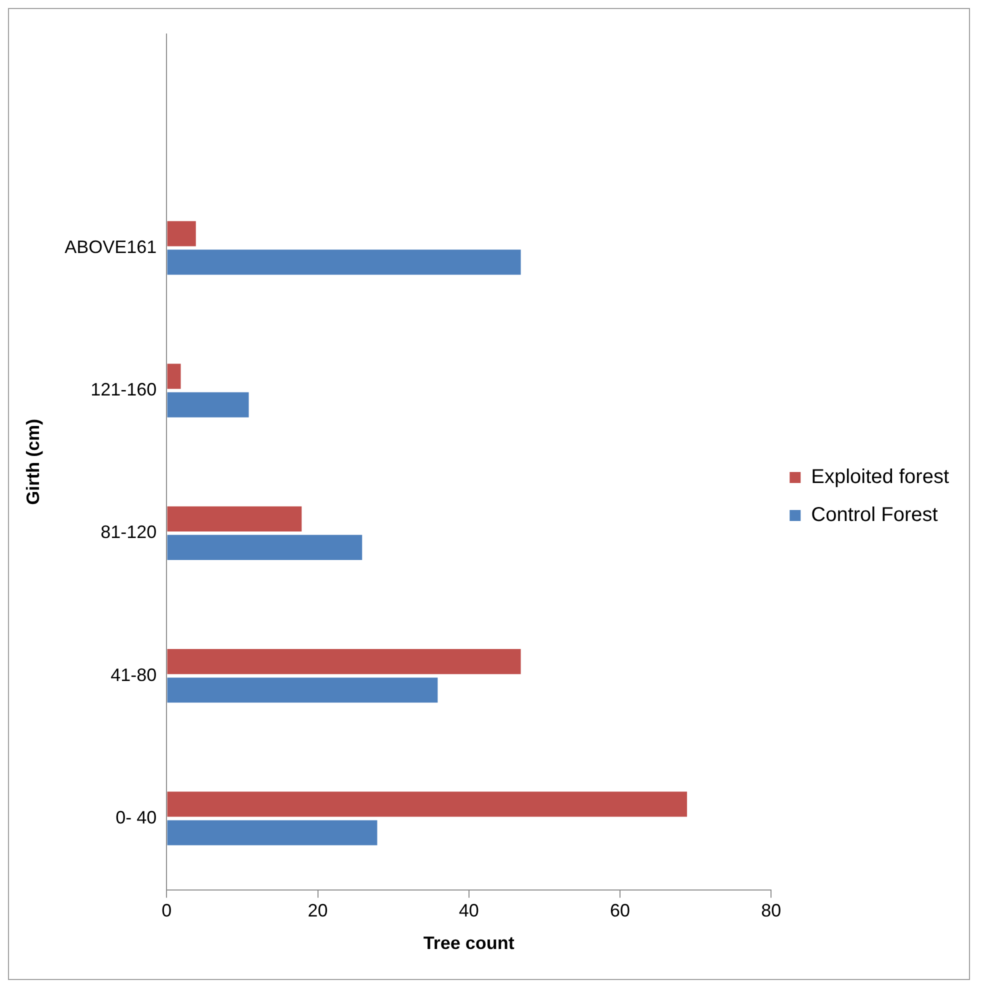 The height and width of the screenshot is (992, 982). Describe the element at coordinates (771, 910) in the screenshot. I see `x-tick-label: 80` at that location.